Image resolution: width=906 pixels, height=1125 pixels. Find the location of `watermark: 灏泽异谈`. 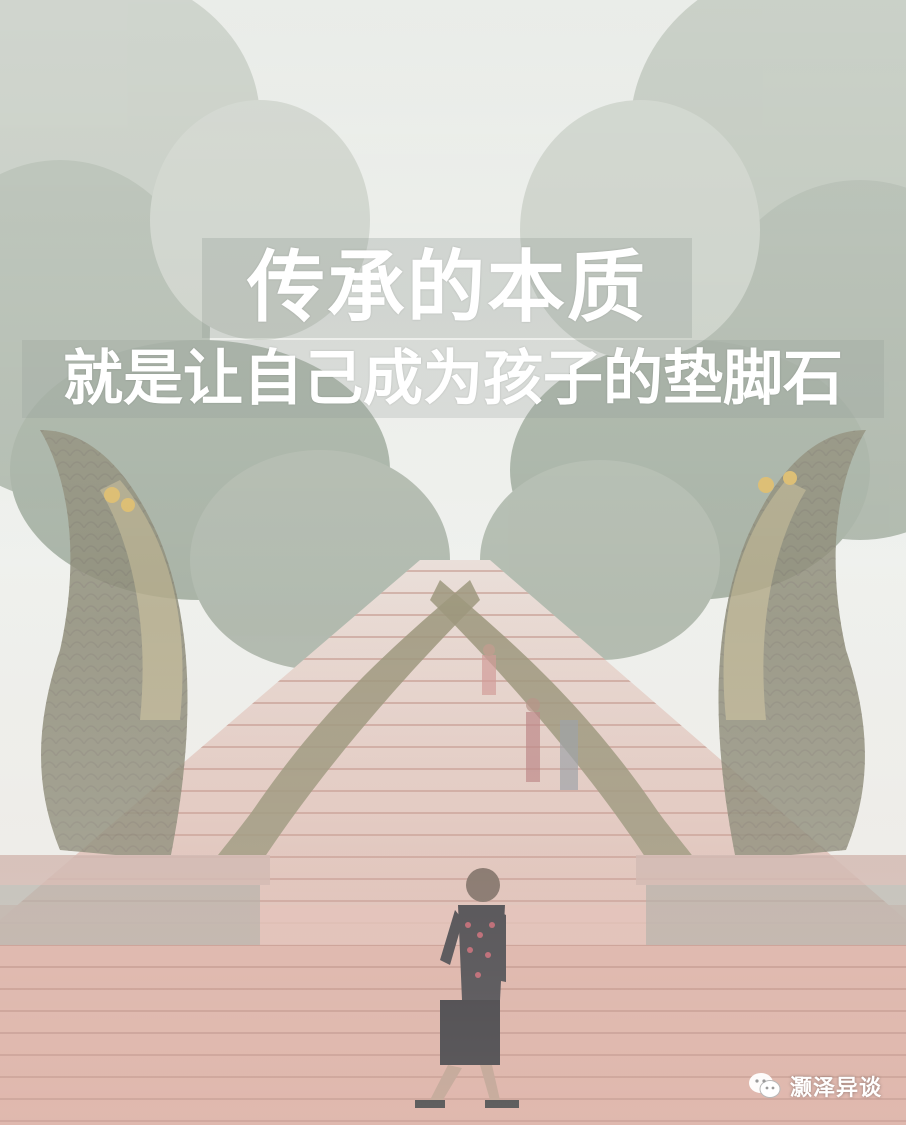

watermark: 灏泽异谈 is located at coordinates (815, 1086).